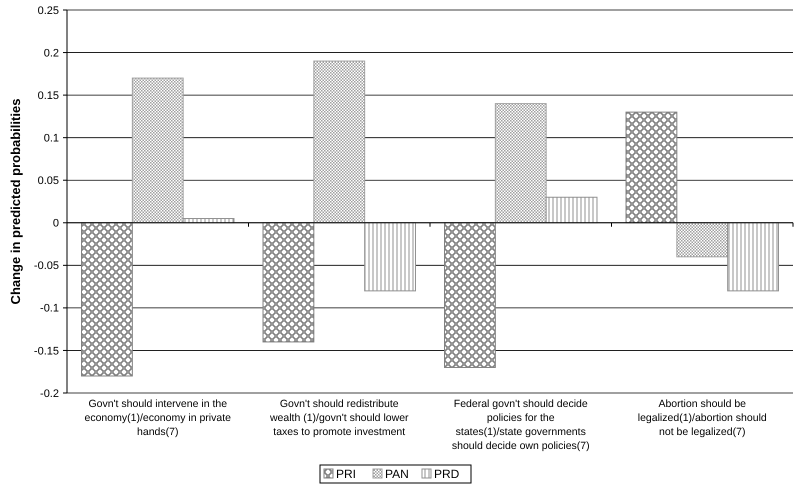 Image resolution: width=795 pixels, height=492 pixels. I want to click on y-tick-label: -0.05, so click(46, 266).